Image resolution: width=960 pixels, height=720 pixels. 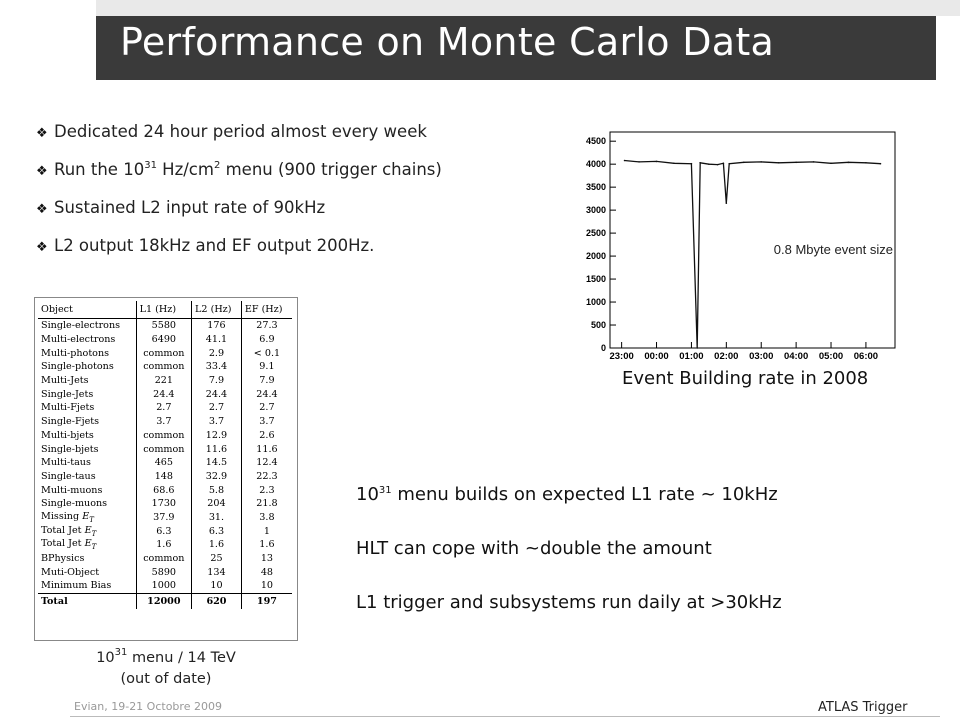 I want to click on plot-frame, so click(x=752, y=240).